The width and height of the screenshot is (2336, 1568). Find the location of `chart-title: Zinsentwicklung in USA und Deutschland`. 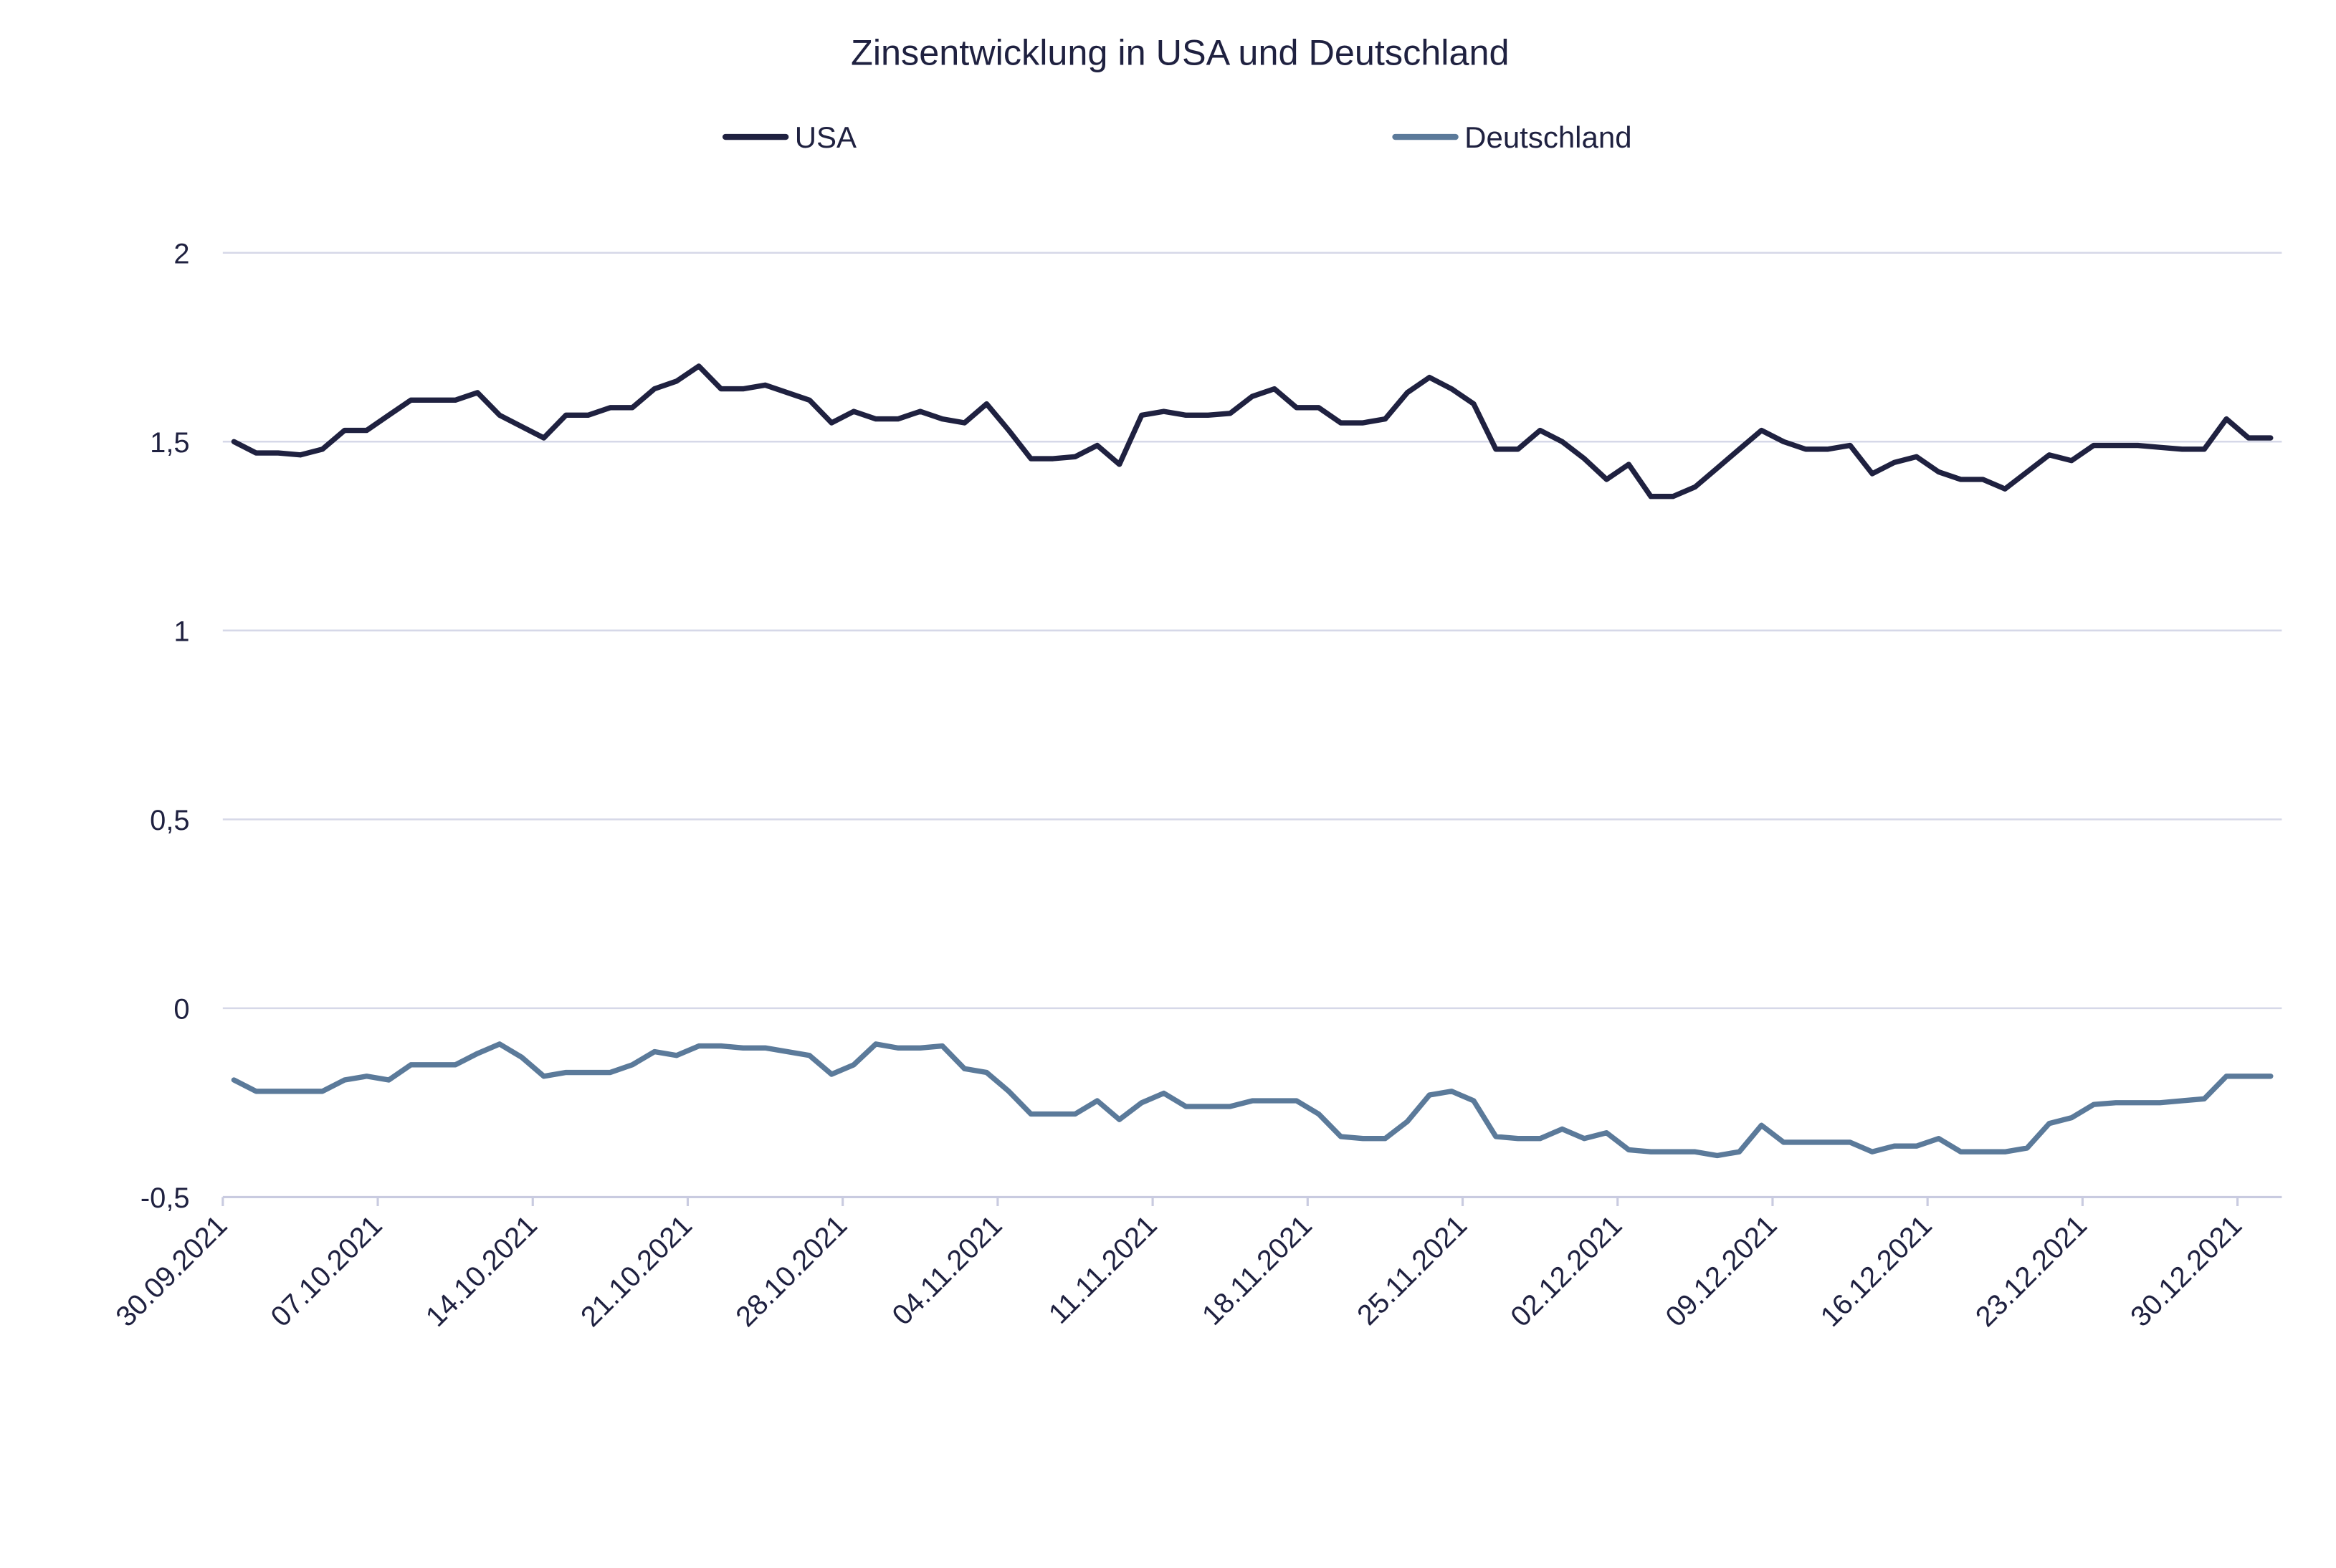

chart-title: Zinsentwicklung in USA und Deutschland is located at coordinates (1180, 52).